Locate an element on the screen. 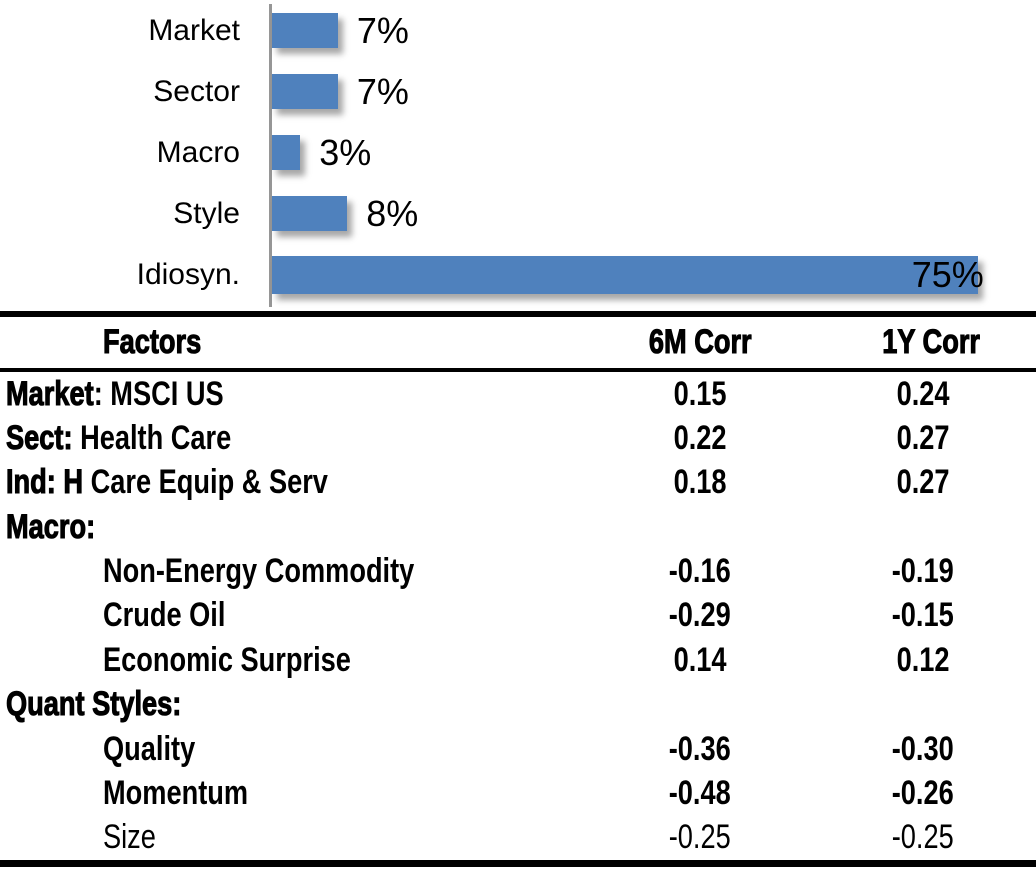  table-row-sector: Sect: Health Care 0.22 0.27 is located at coordinates (518, 438).